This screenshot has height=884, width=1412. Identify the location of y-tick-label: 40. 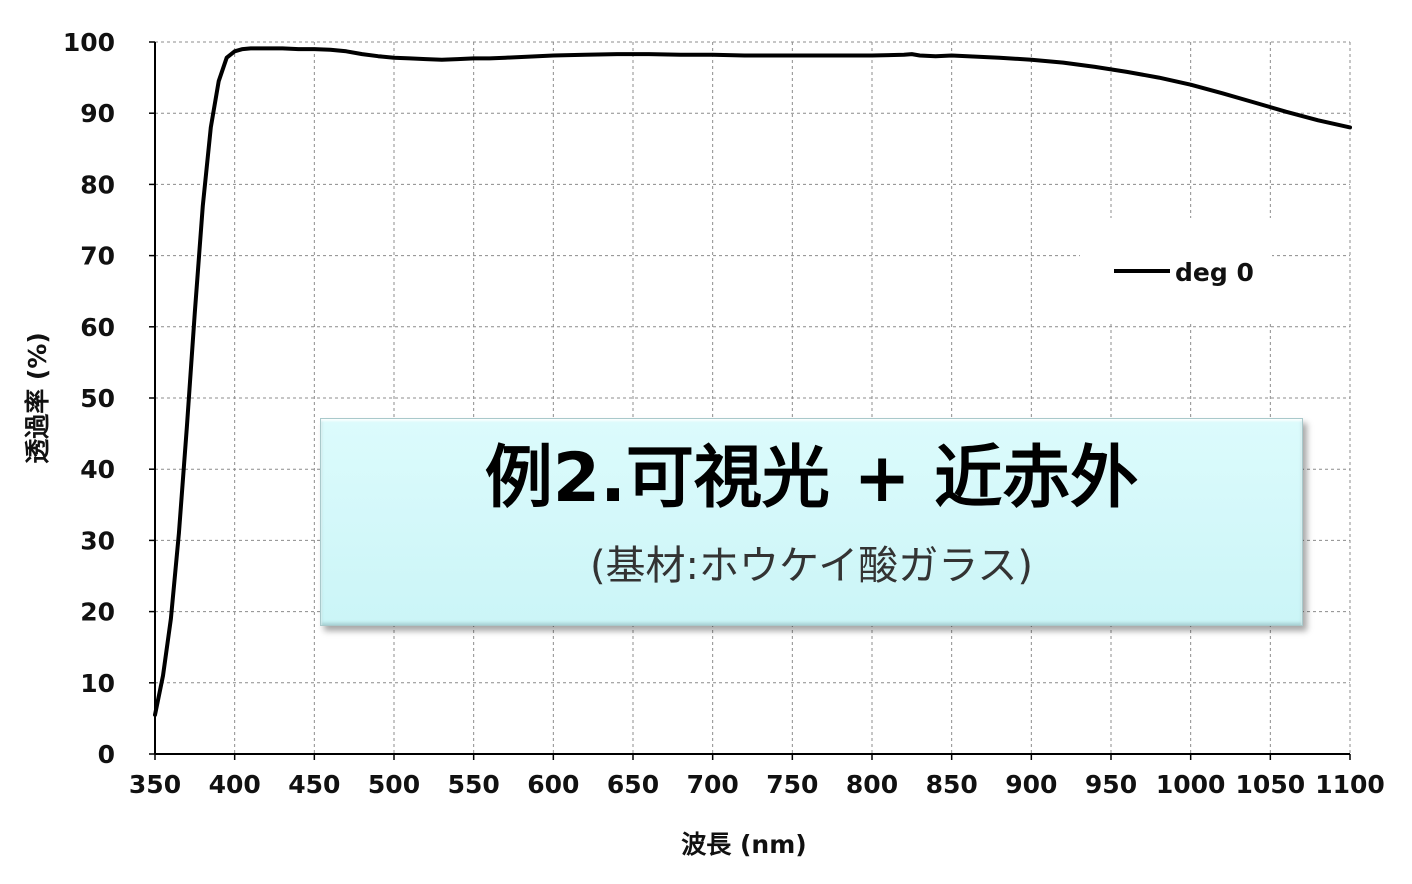
(97, 469).